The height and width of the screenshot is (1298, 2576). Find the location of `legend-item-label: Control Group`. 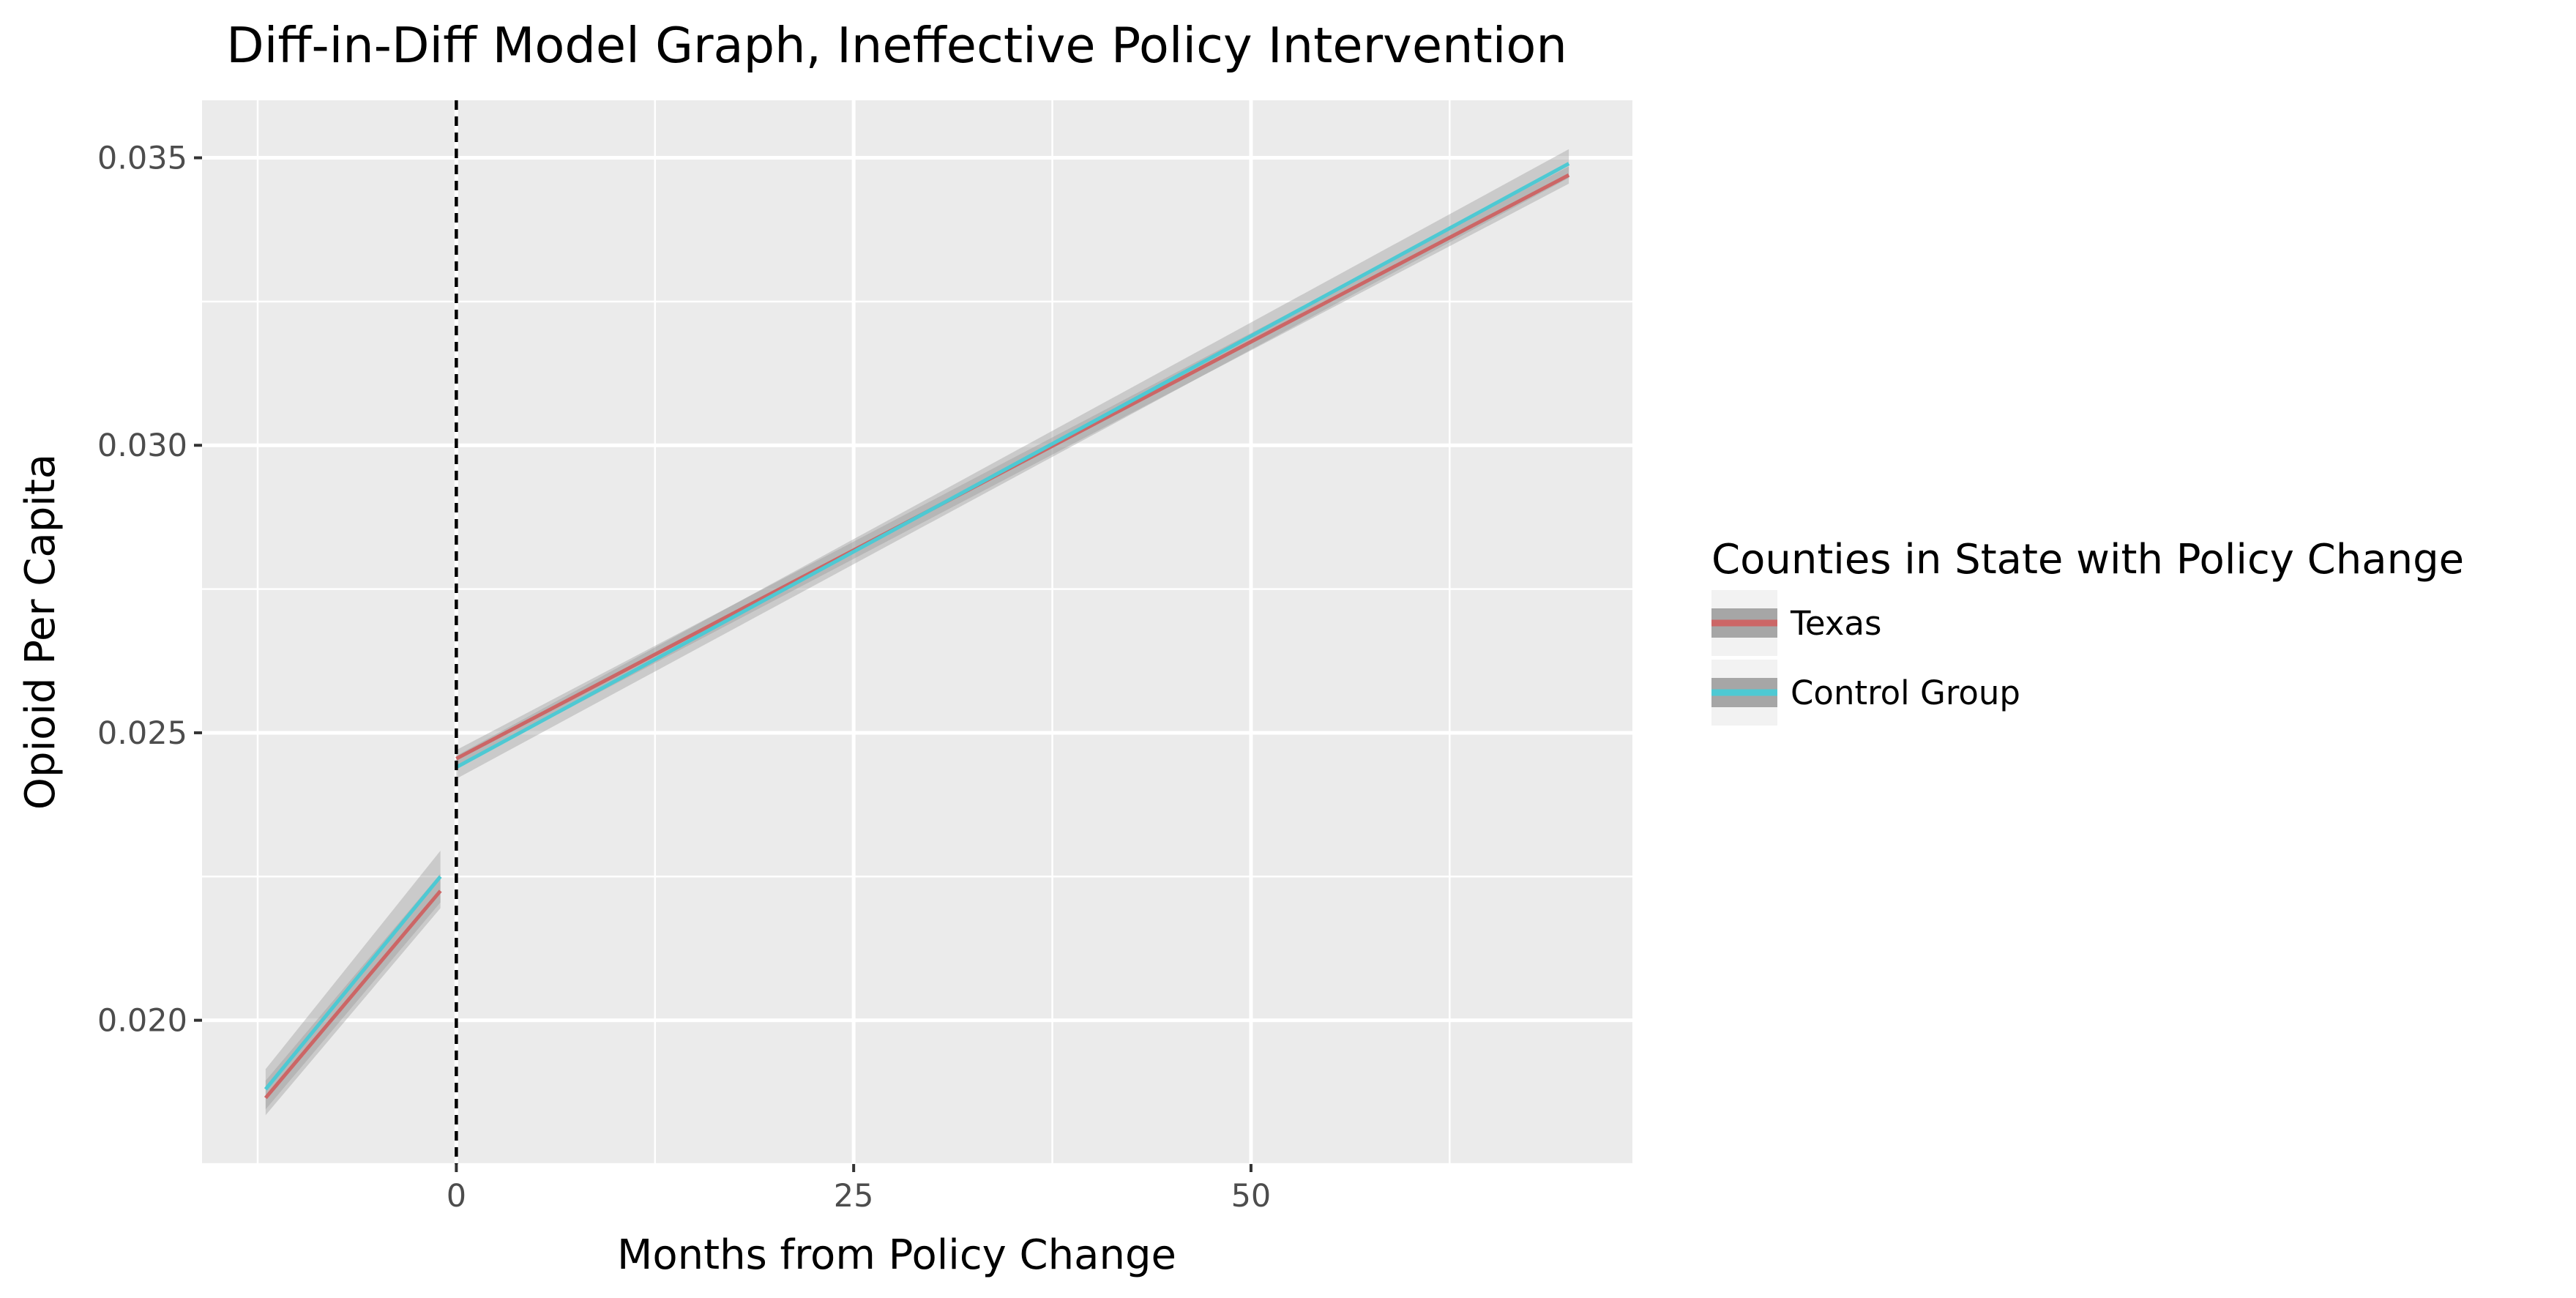

legend-item-label: Control Group is located at coordinates (1905, 693).